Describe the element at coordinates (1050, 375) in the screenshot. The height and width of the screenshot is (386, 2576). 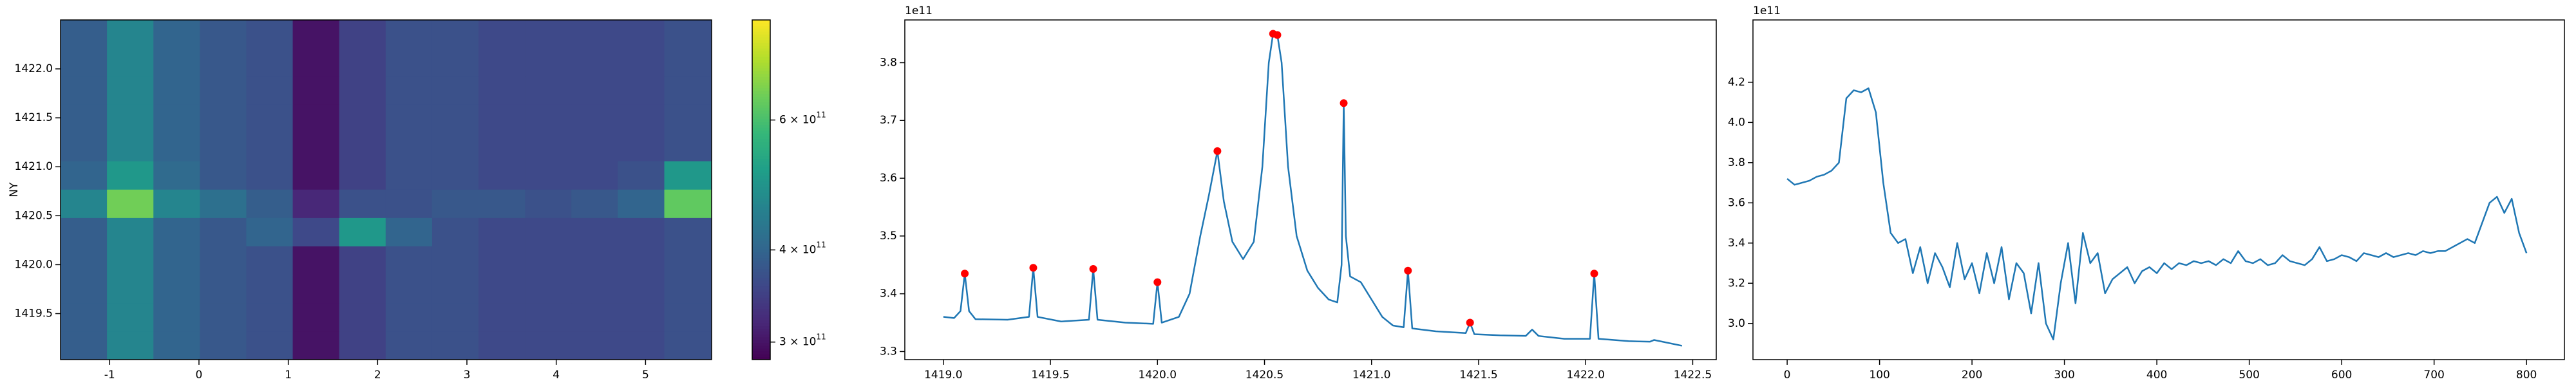
I see `x-tick-label: 1419.5` at that location.